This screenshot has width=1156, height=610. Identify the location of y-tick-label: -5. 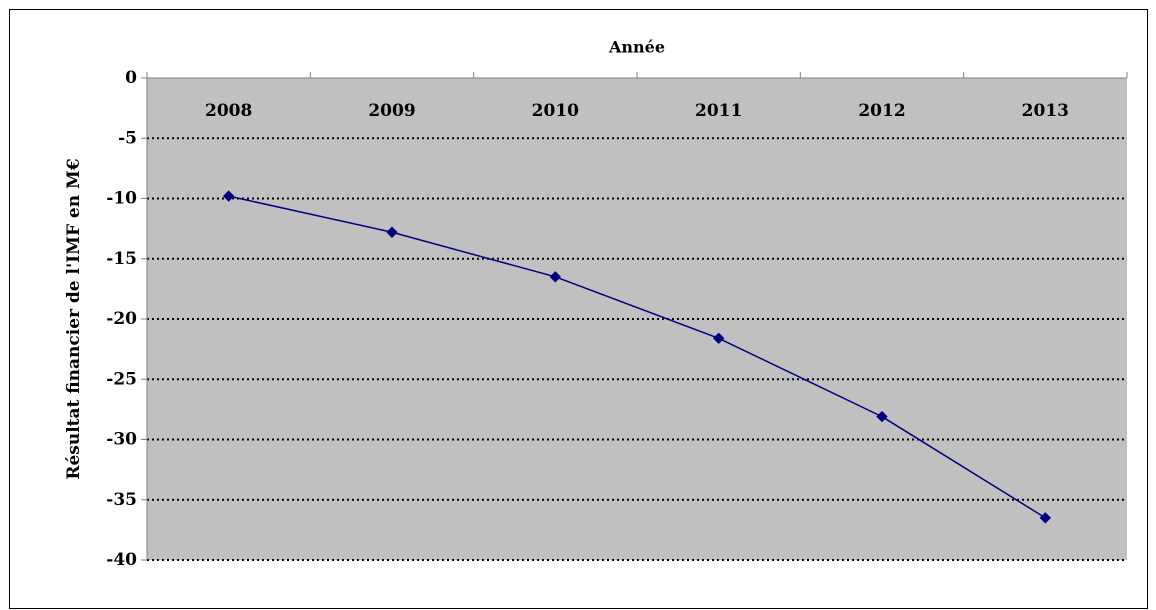
(127, 138).